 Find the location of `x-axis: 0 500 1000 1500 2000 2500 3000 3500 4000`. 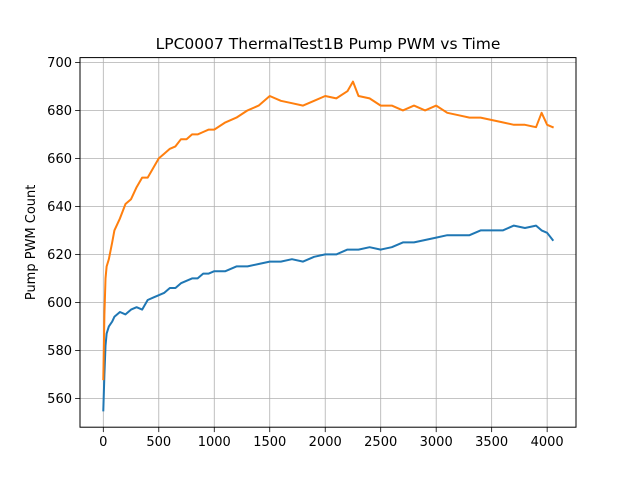

x-axis: 0 500 1000 1500 2000 2500 3000 3500 4000 is located at coordinates (331, 438).